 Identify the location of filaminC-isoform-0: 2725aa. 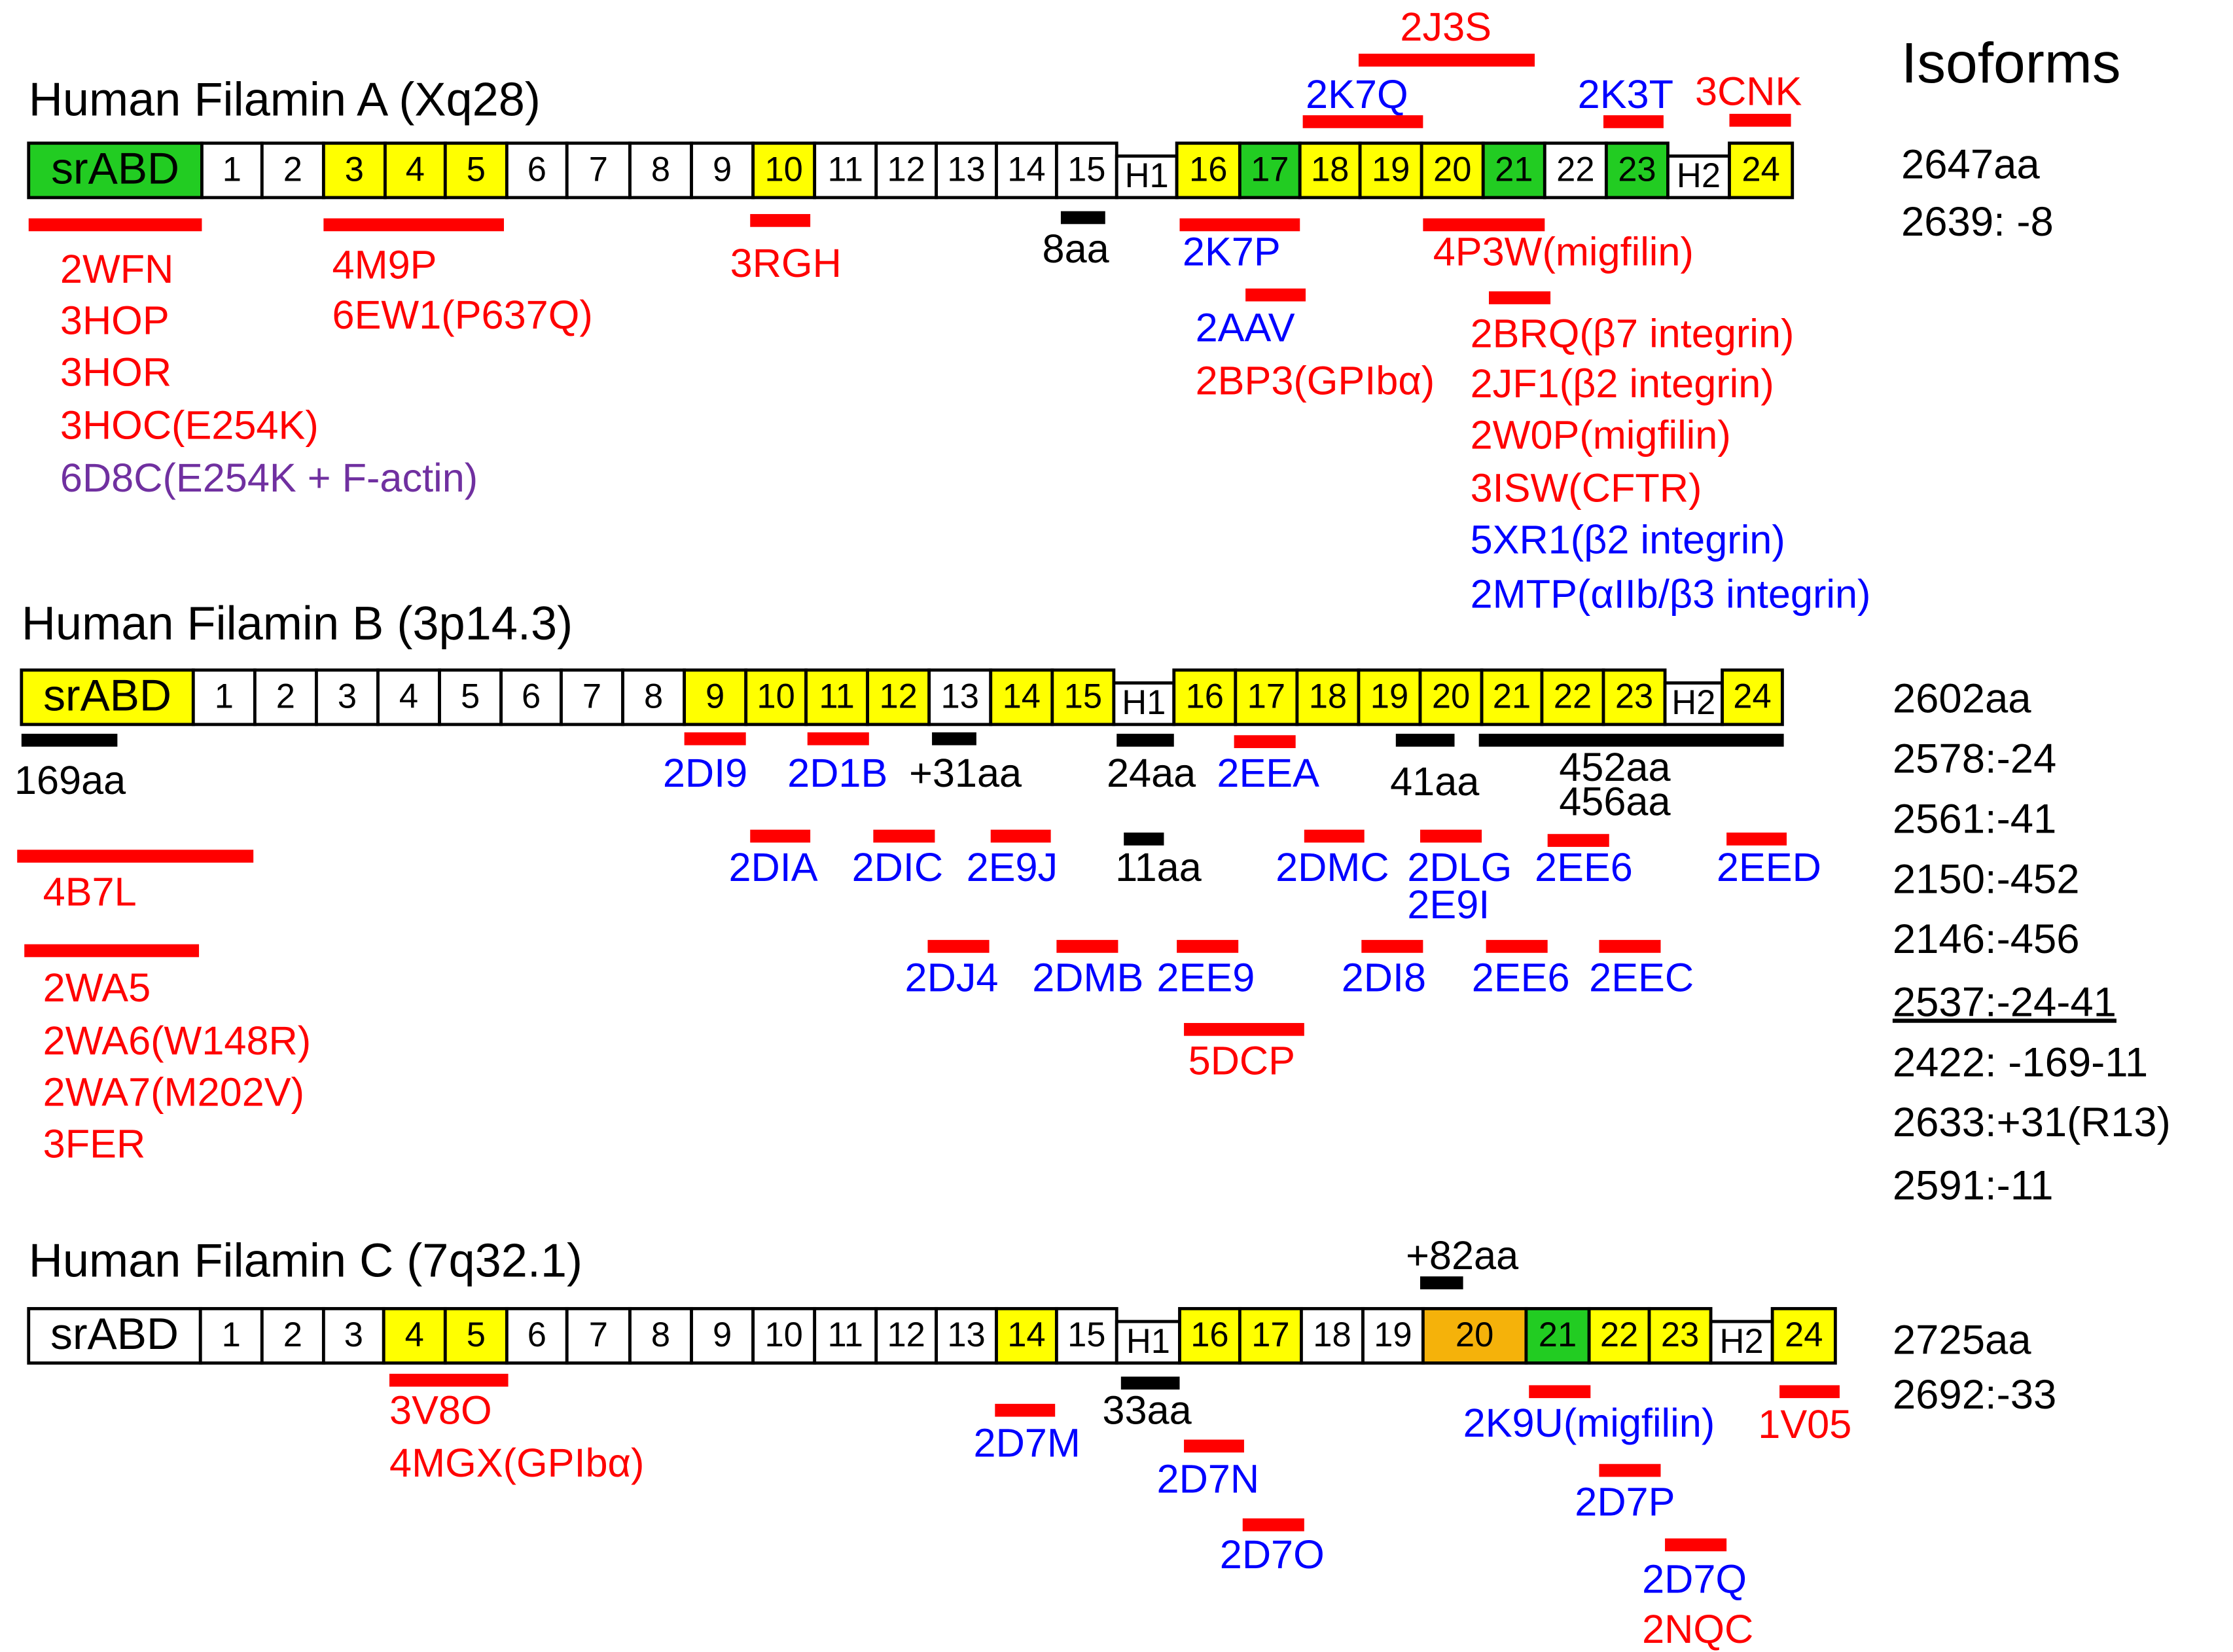
(1962, 1340).